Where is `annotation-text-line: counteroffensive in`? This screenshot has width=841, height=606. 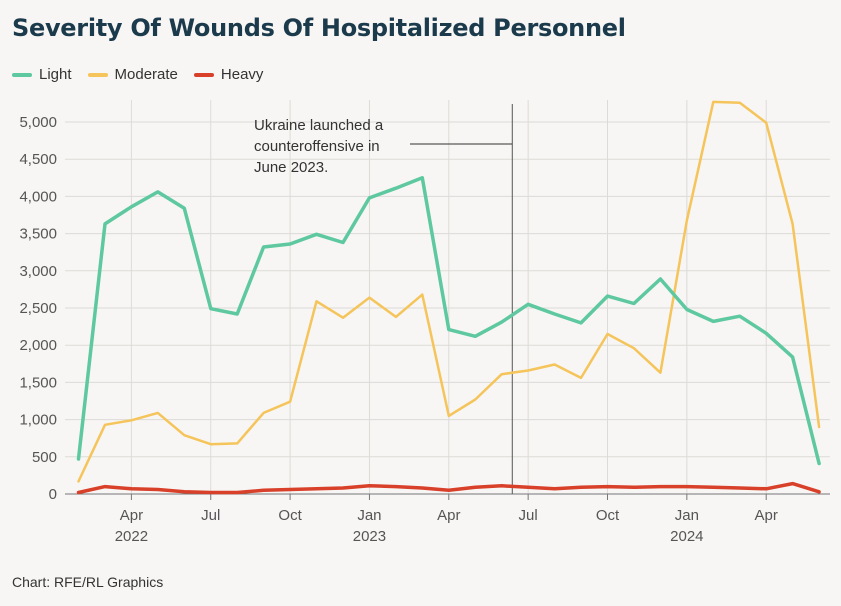
annotation-text-line: counteroffensive in is located at coordinates (317, 146).